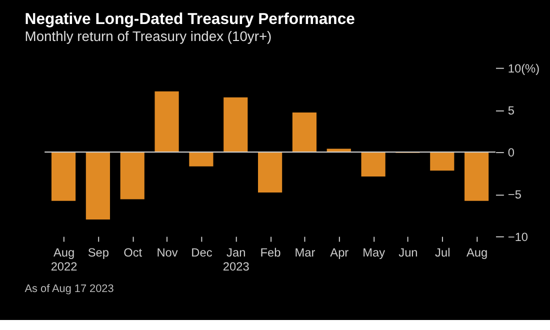  I want to click on x-tick-label: Sep, so click(99, 253).